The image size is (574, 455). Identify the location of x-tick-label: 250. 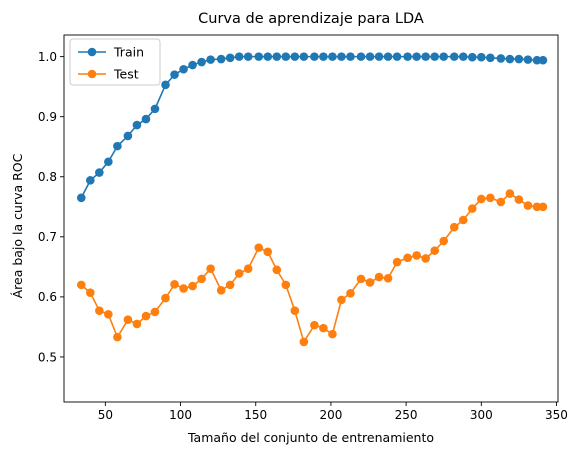
(406, 415).